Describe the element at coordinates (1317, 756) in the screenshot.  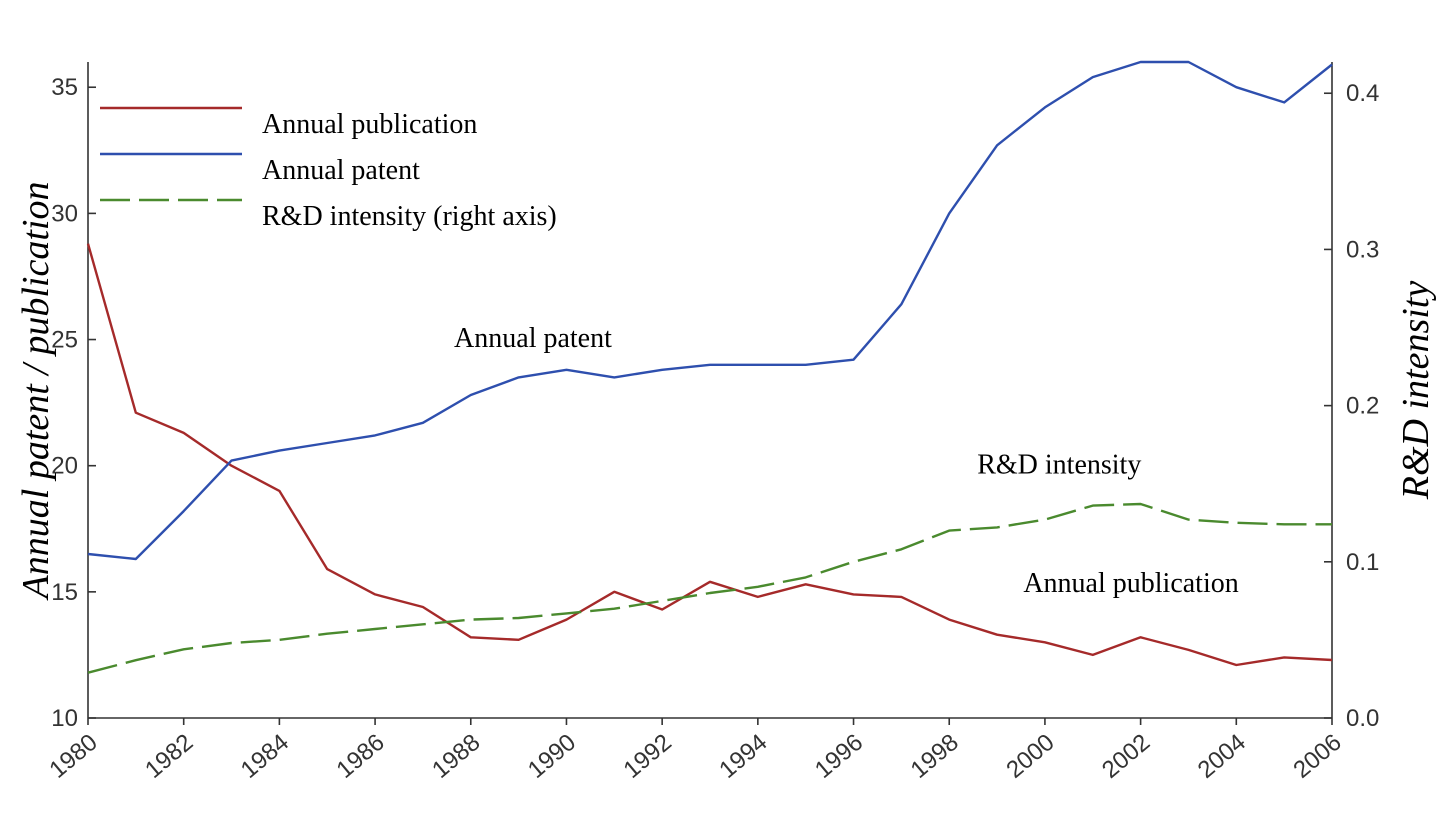
I see `x-tick-label: 2006` at that location.